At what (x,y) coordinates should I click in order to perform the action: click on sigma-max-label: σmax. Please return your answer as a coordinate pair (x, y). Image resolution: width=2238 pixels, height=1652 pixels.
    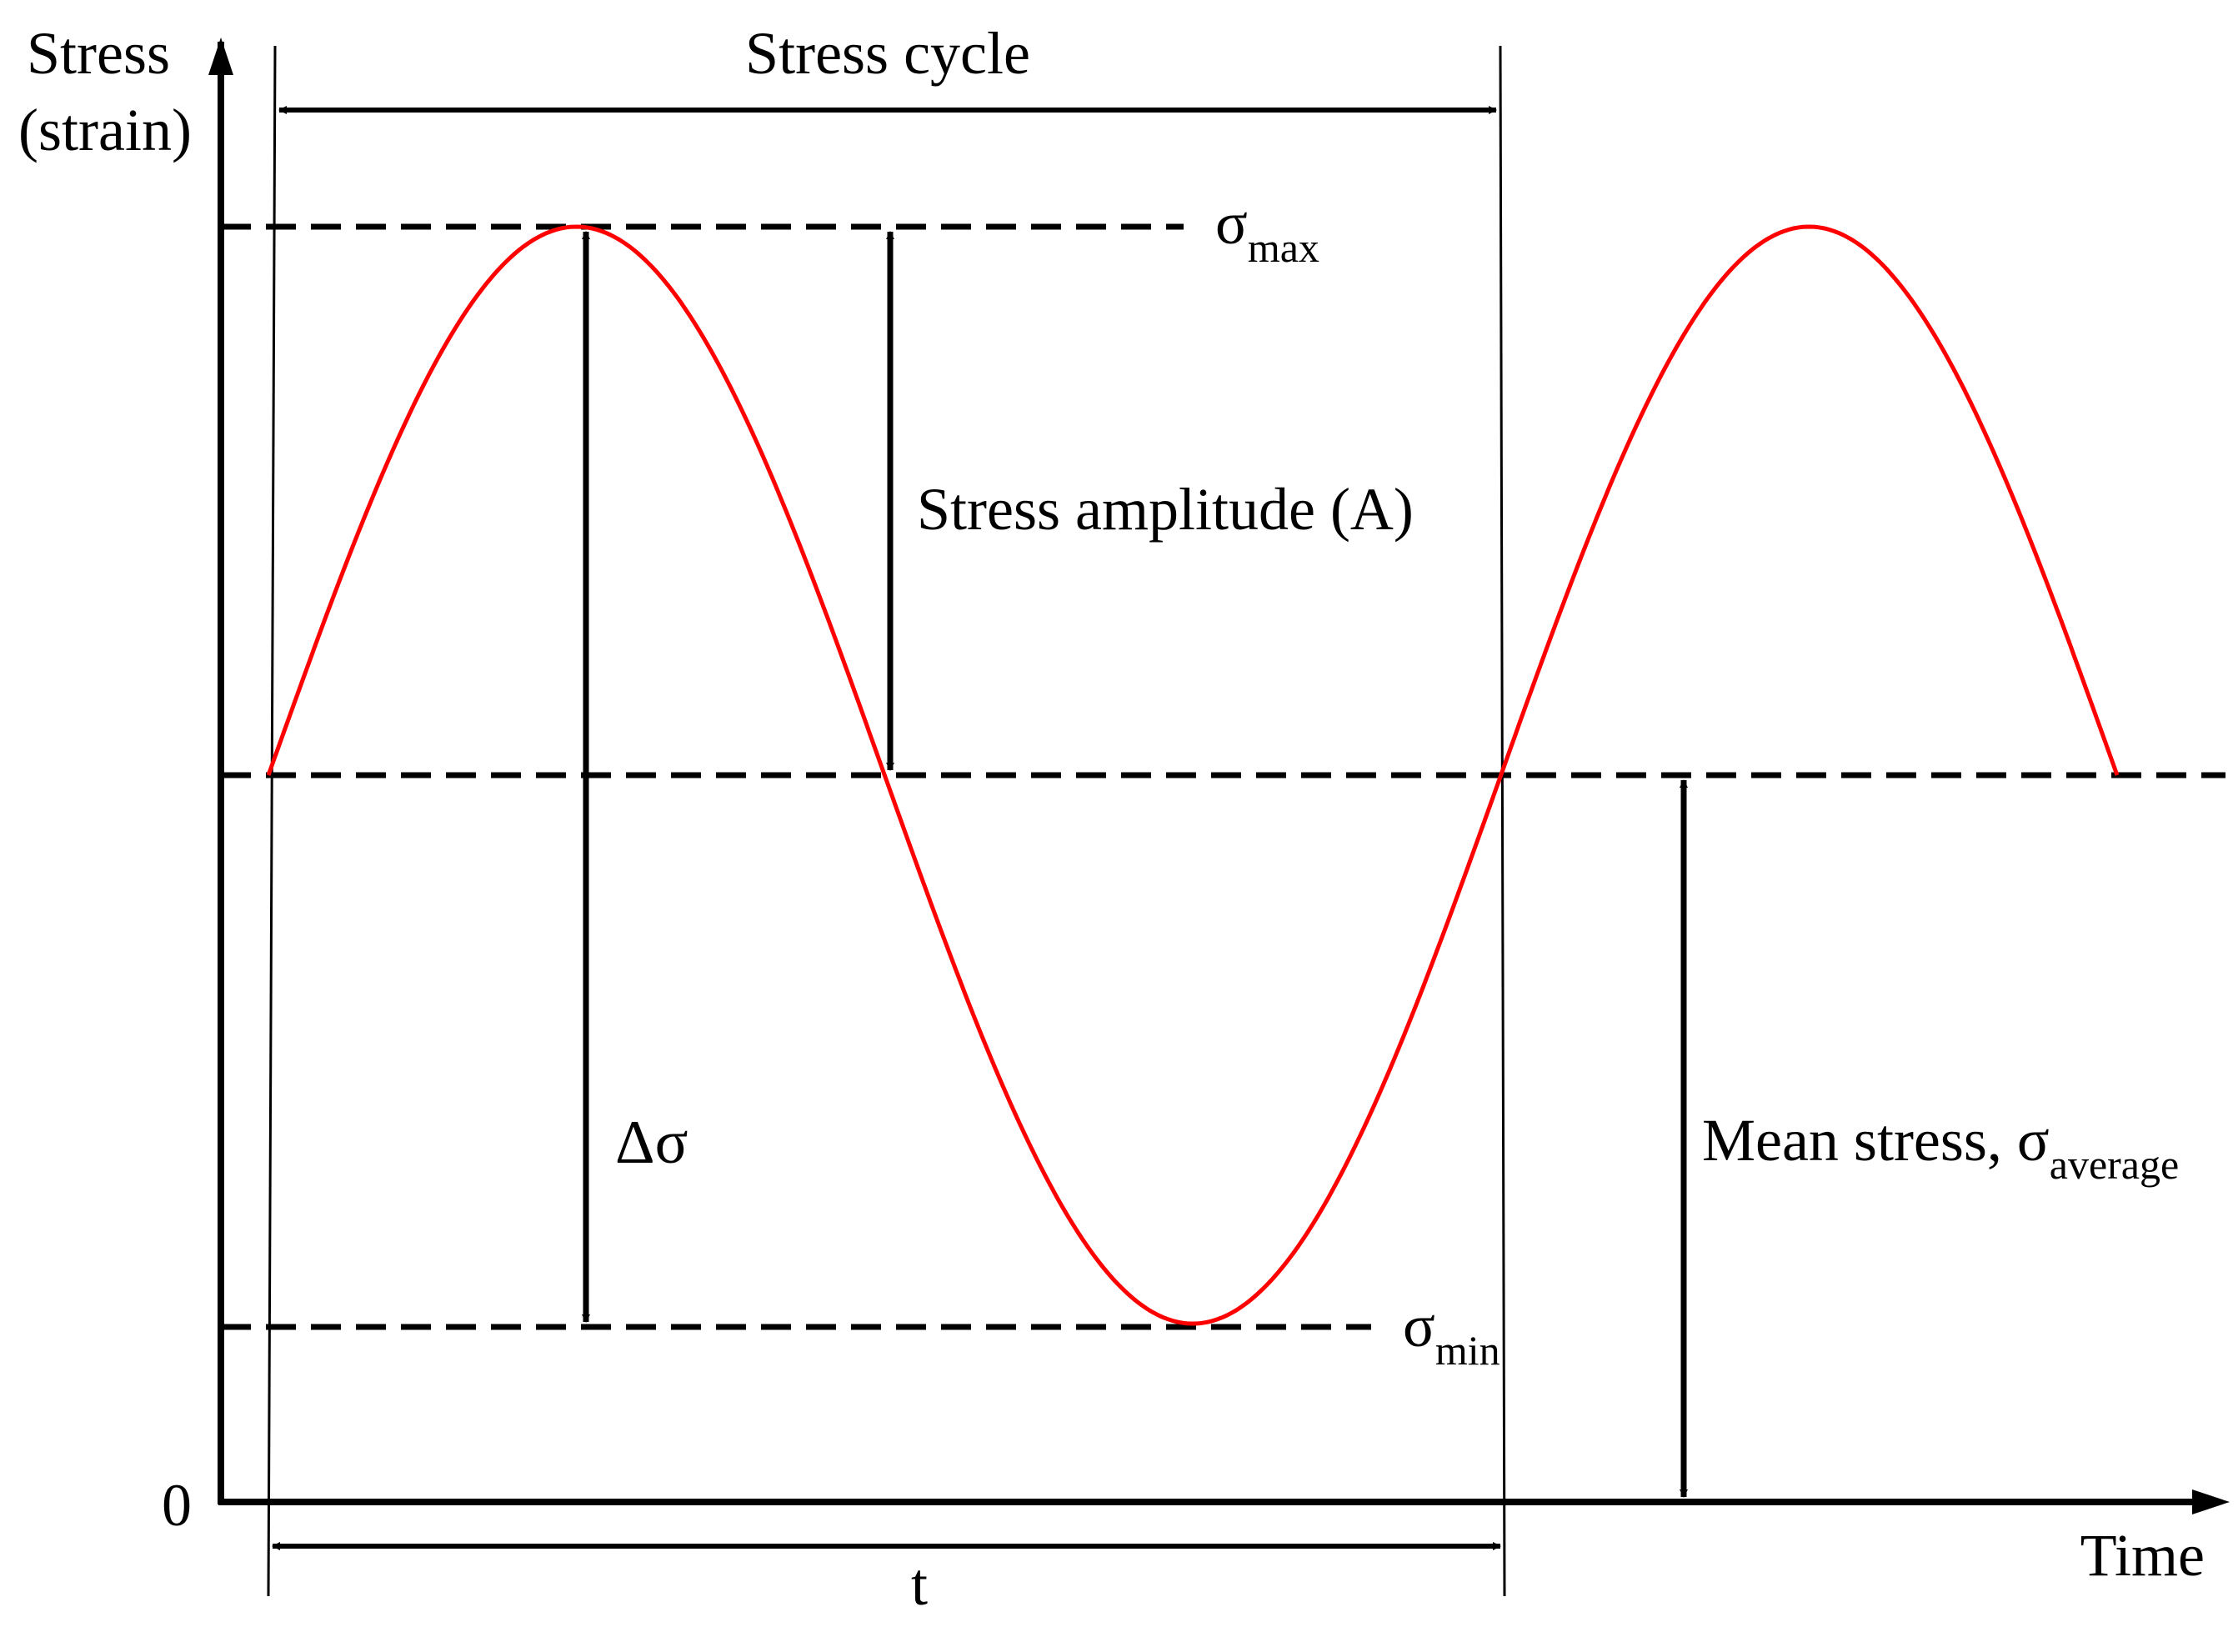
    Looking at the image, I should click on (1267, 230).